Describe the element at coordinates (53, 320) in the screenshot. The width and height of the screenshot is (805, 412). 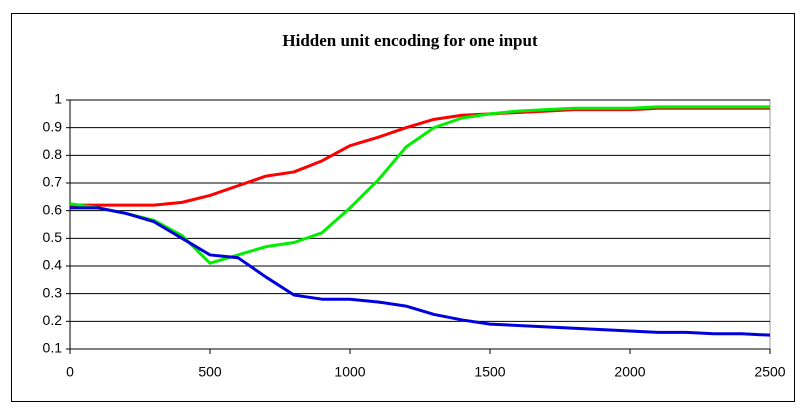
I see `y-tick-label: 0.2` at that location.